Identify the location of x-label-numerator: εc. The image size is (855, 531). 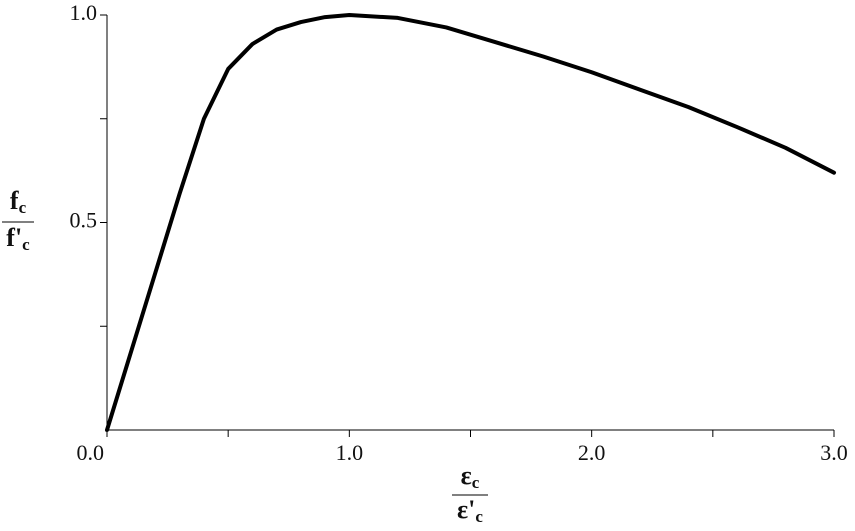
(470, 476).